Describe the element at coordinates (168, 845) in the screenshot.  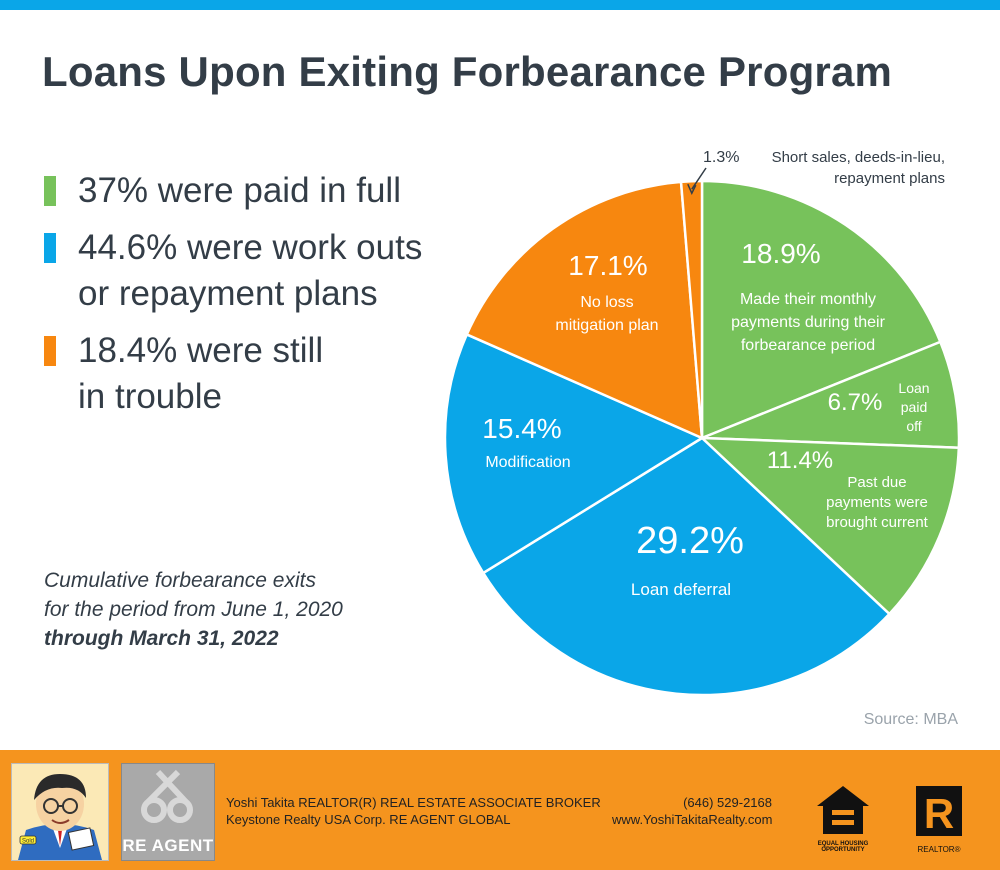
I see `logo-label: RE AGENT` at that location.